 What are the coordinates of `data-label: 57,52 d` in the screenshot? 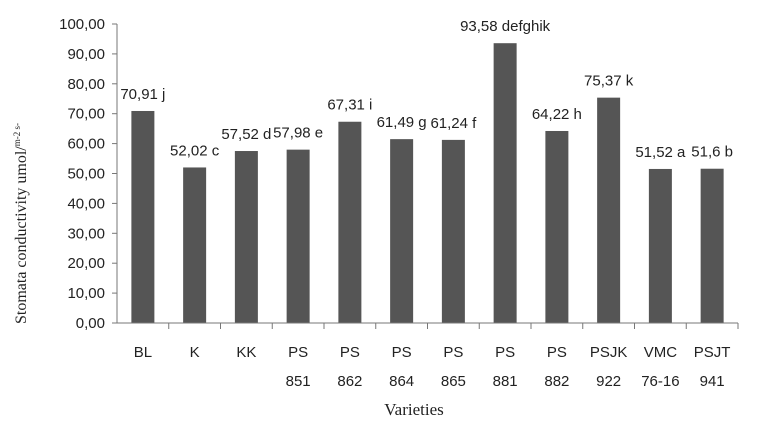 It's located at (246, 134).